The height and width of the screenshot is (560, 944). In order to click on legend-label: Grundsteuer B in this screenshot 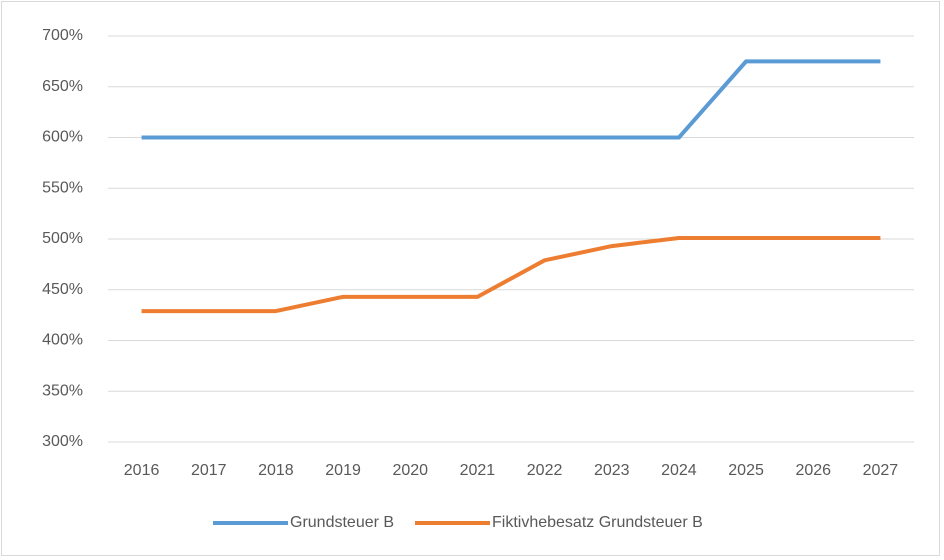, I will do `click(342, 522)`.